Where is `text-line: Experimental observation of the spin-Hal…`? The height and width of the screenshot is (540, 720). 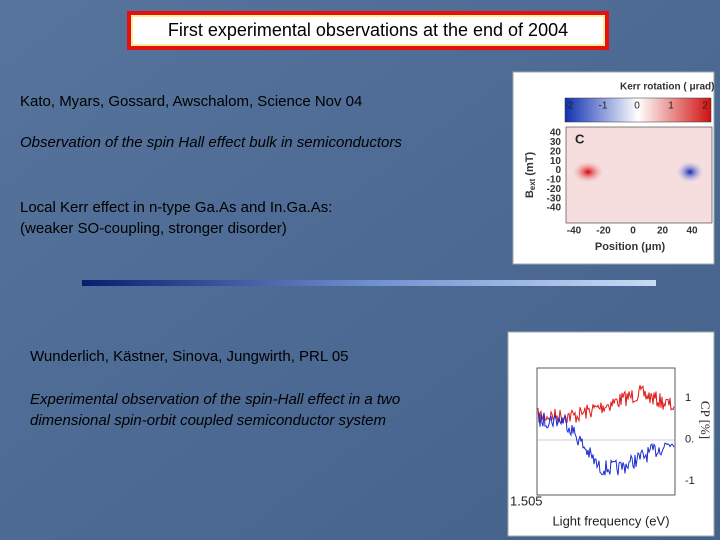 text-line: Experimental observation of the spin-Hal… is located at coordinates (215, 399).